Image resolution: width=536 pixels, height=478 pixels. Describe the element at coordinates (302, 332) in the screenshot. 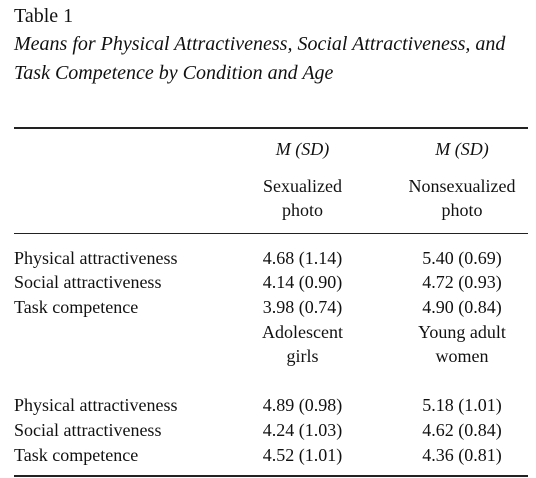

I see `panel2-col1-header-line1: Adolescent` at that location.